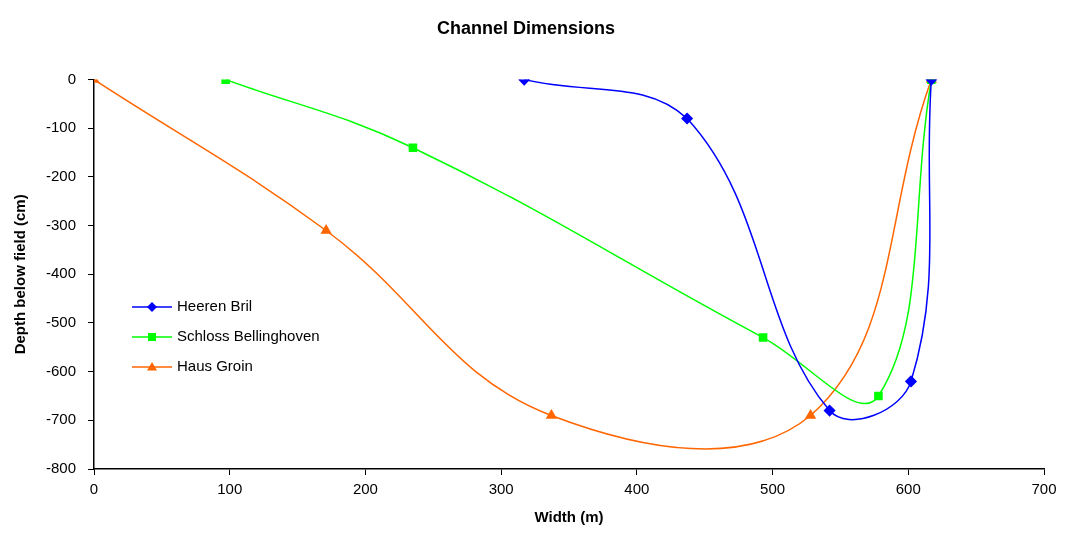 Image resolution: width=1082 pixels, height=539 pixels. I want to click on x-tick-label: 600, so click(908, 489).